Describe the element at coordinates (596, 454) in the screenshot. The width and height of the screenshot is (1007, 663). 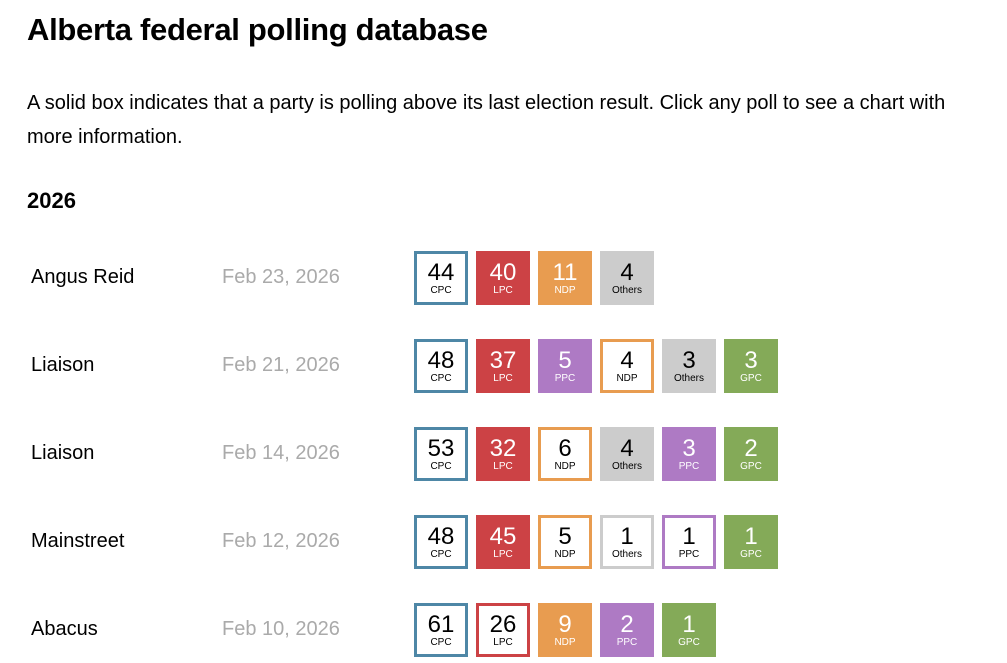
I see `result-boxes: 53 CPC 32 LPC 6 NDP 4 Others 3 PPC 2 GPC` at that location.